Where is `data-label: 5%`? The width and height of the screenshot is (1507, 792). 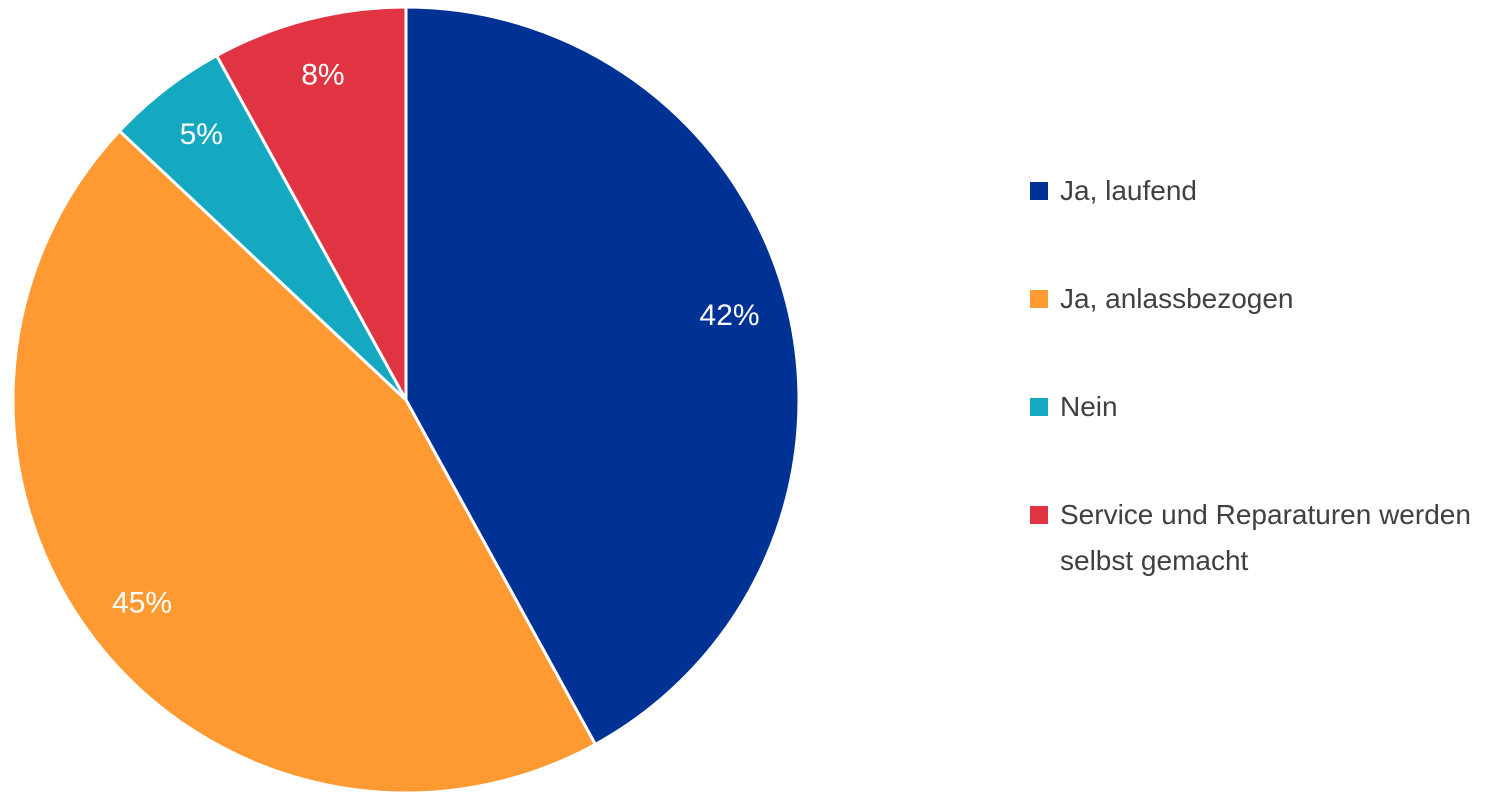
data-label: 5% is located at coordinates (201, 134).